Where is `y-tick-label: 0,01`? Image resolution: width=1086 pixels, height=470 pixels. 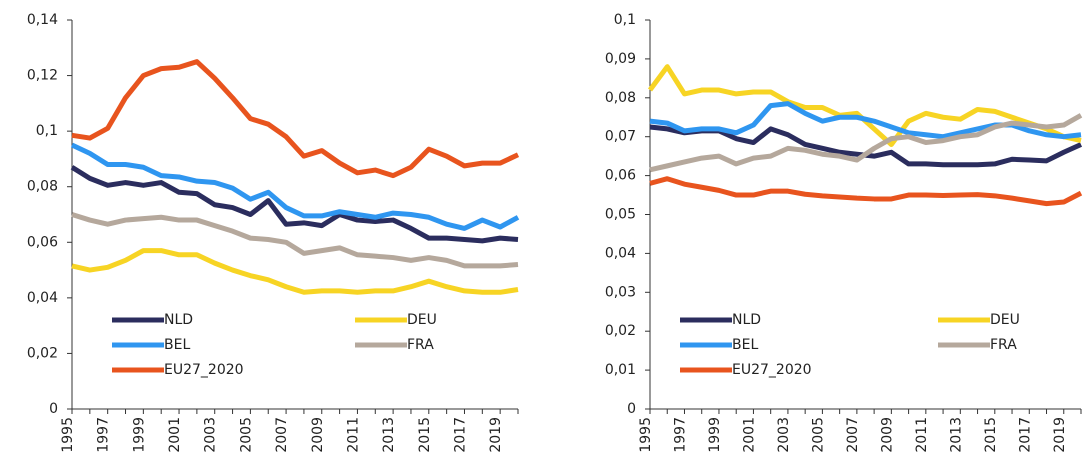 y-tick-label: 0,01 is located at coordinates (620, 370).